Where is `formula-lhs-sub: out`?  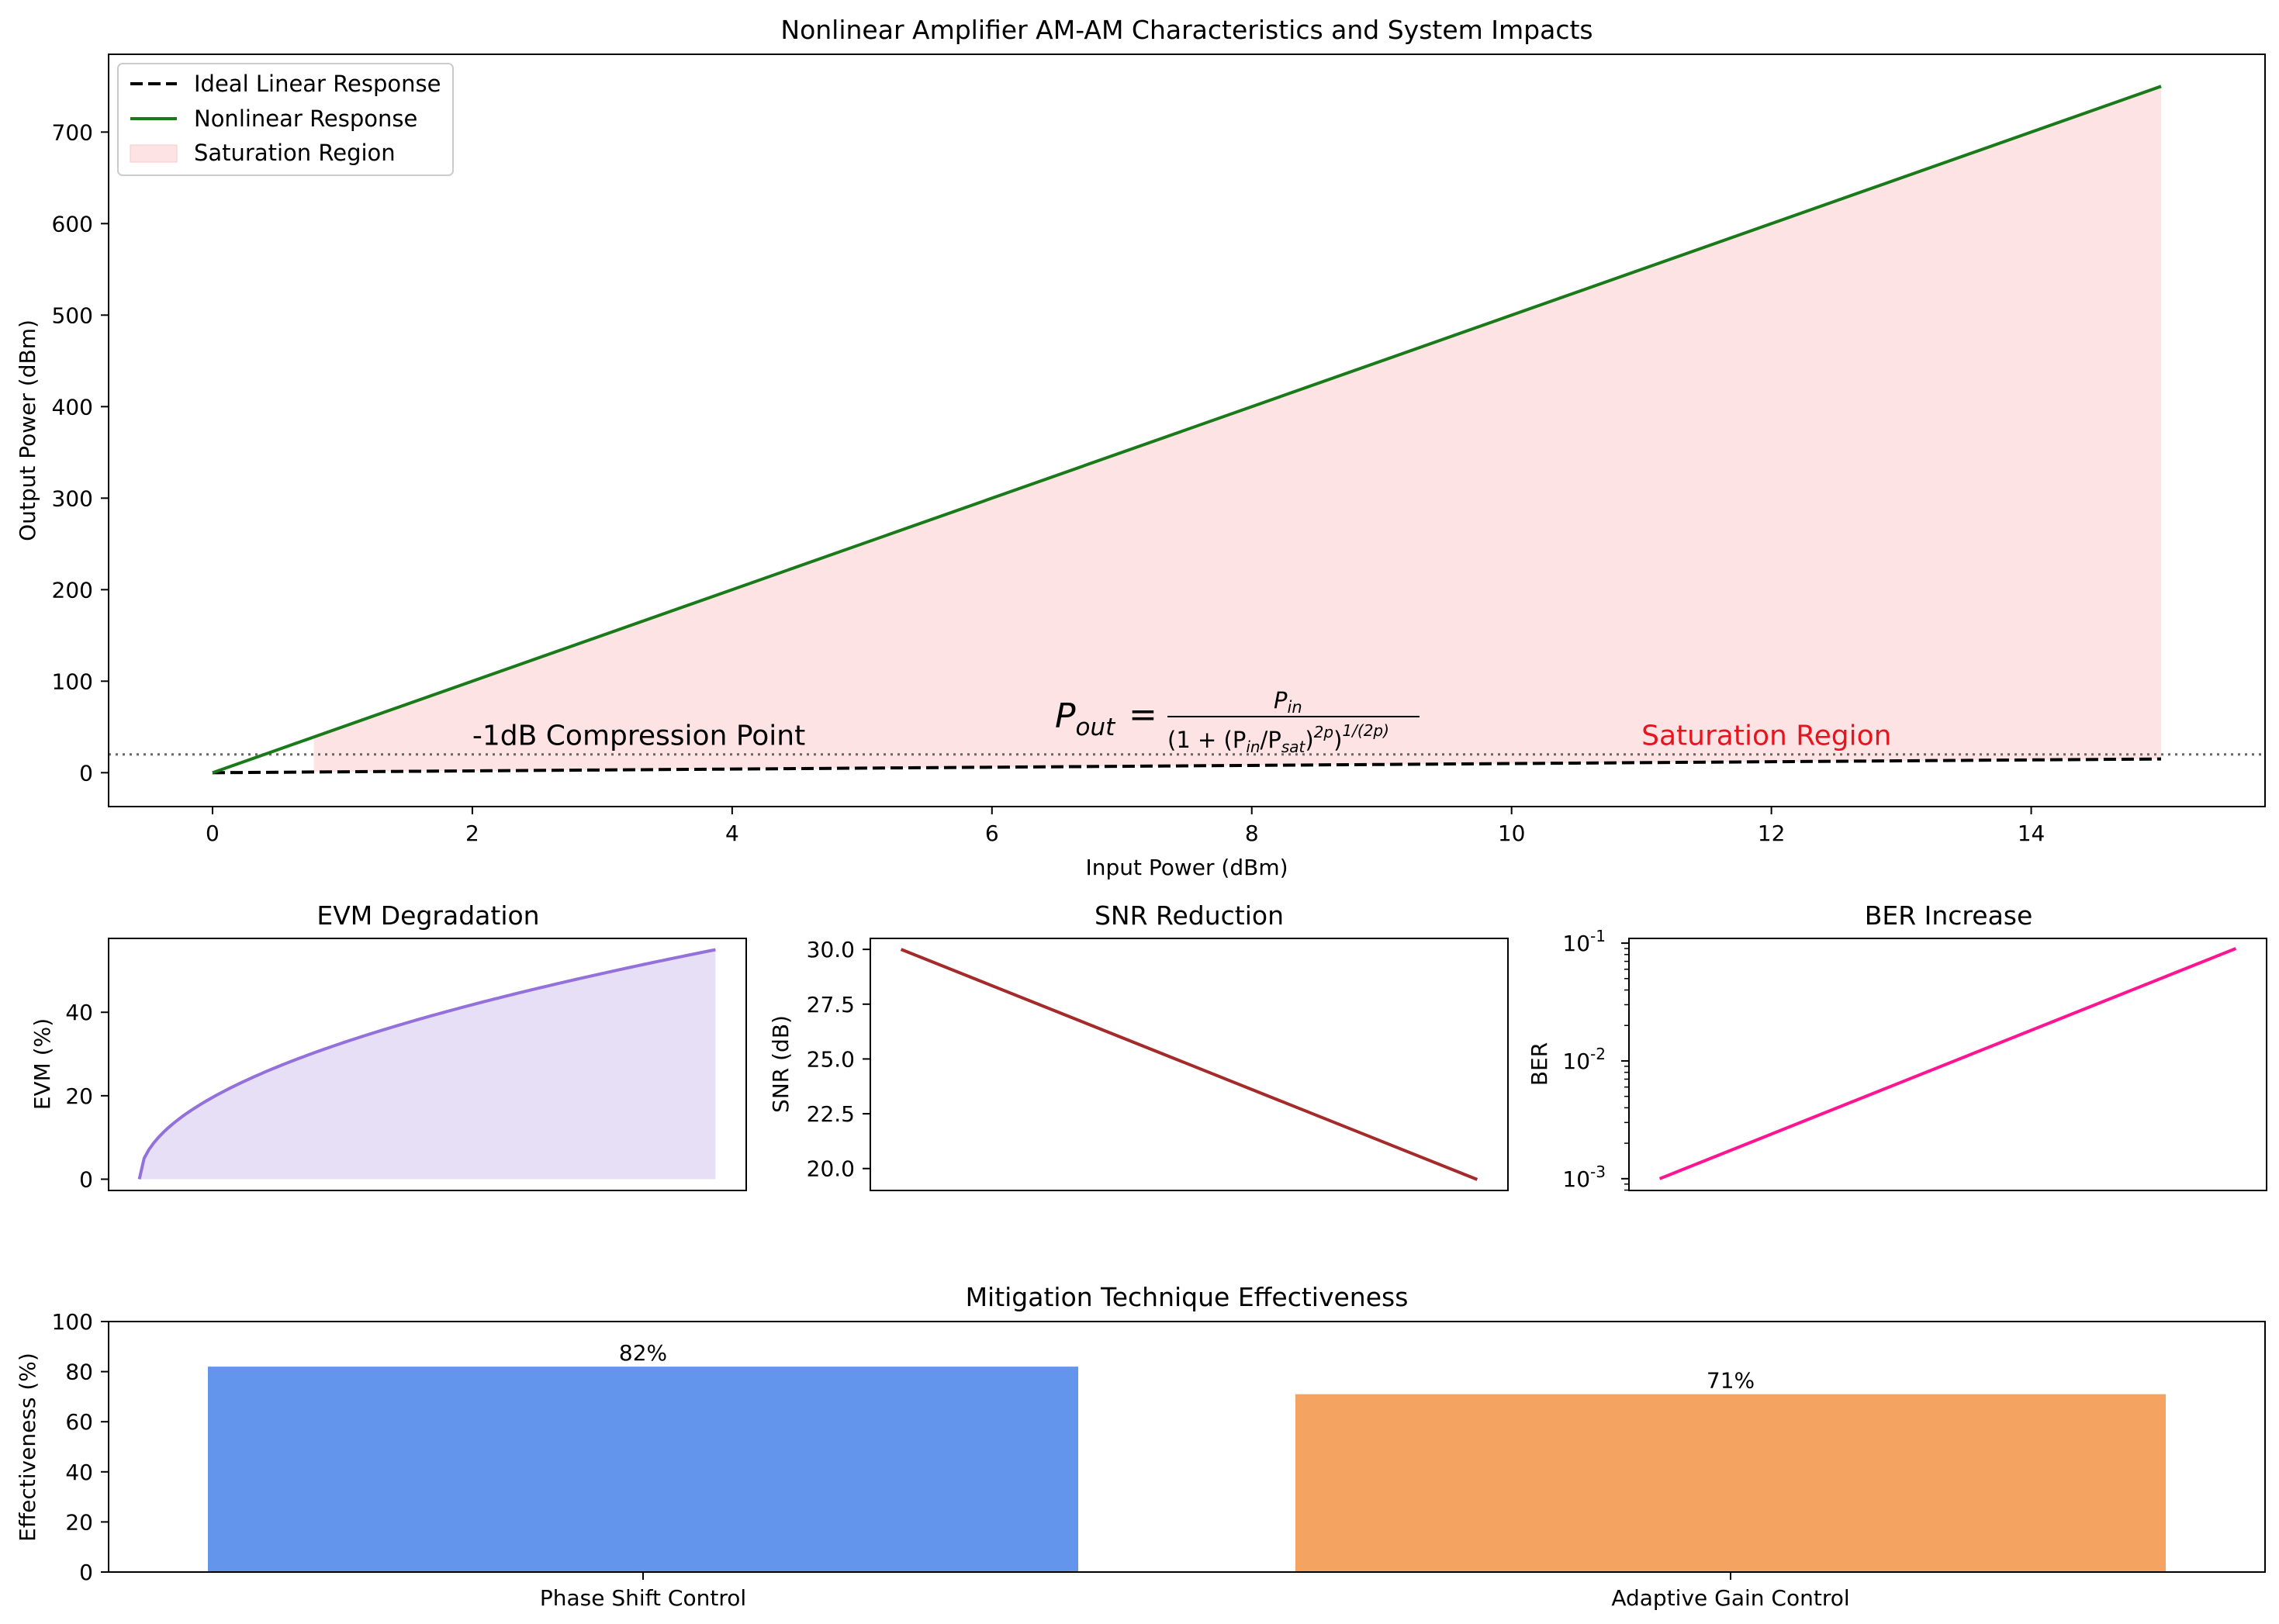 formula-lhs-sub: out is located at coordinates (1096, 727).